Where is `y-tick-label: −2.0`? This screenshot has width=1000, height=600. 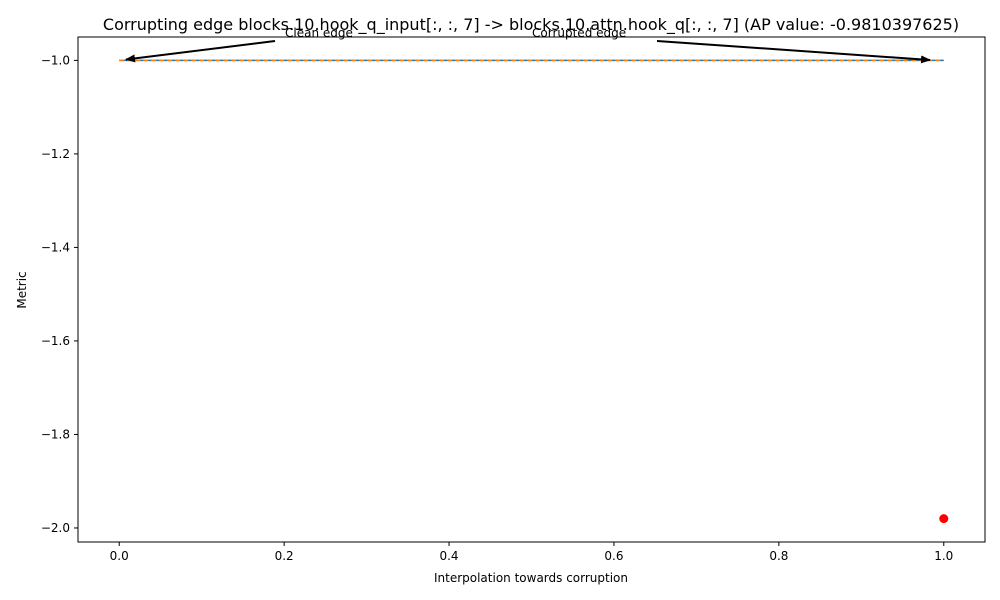 y-tick-label: −2.0 is located at coordinates (55, 528).